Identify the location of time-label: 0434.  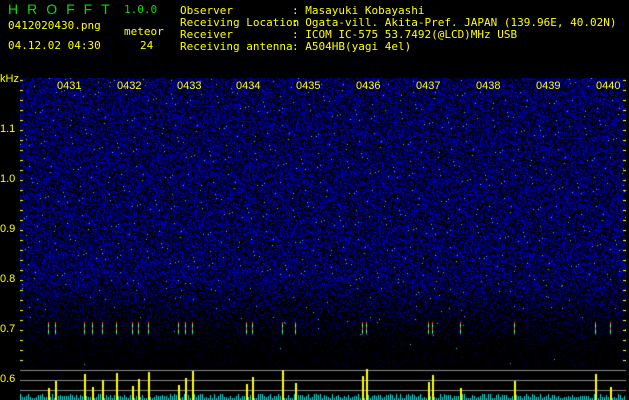
(248, 86).